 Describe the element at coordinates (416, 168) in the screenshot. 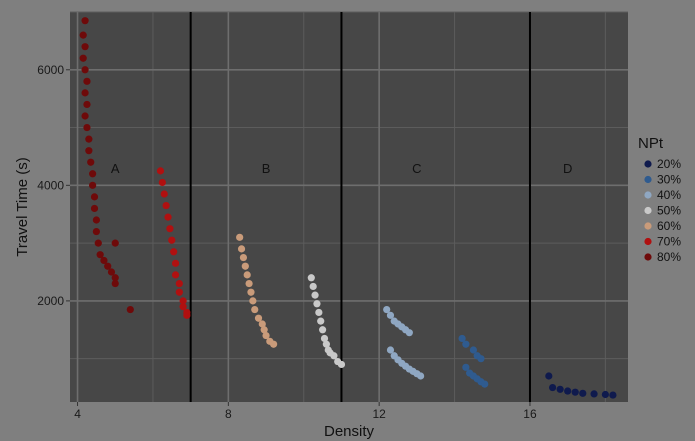

I see `region-label: C` at that location.